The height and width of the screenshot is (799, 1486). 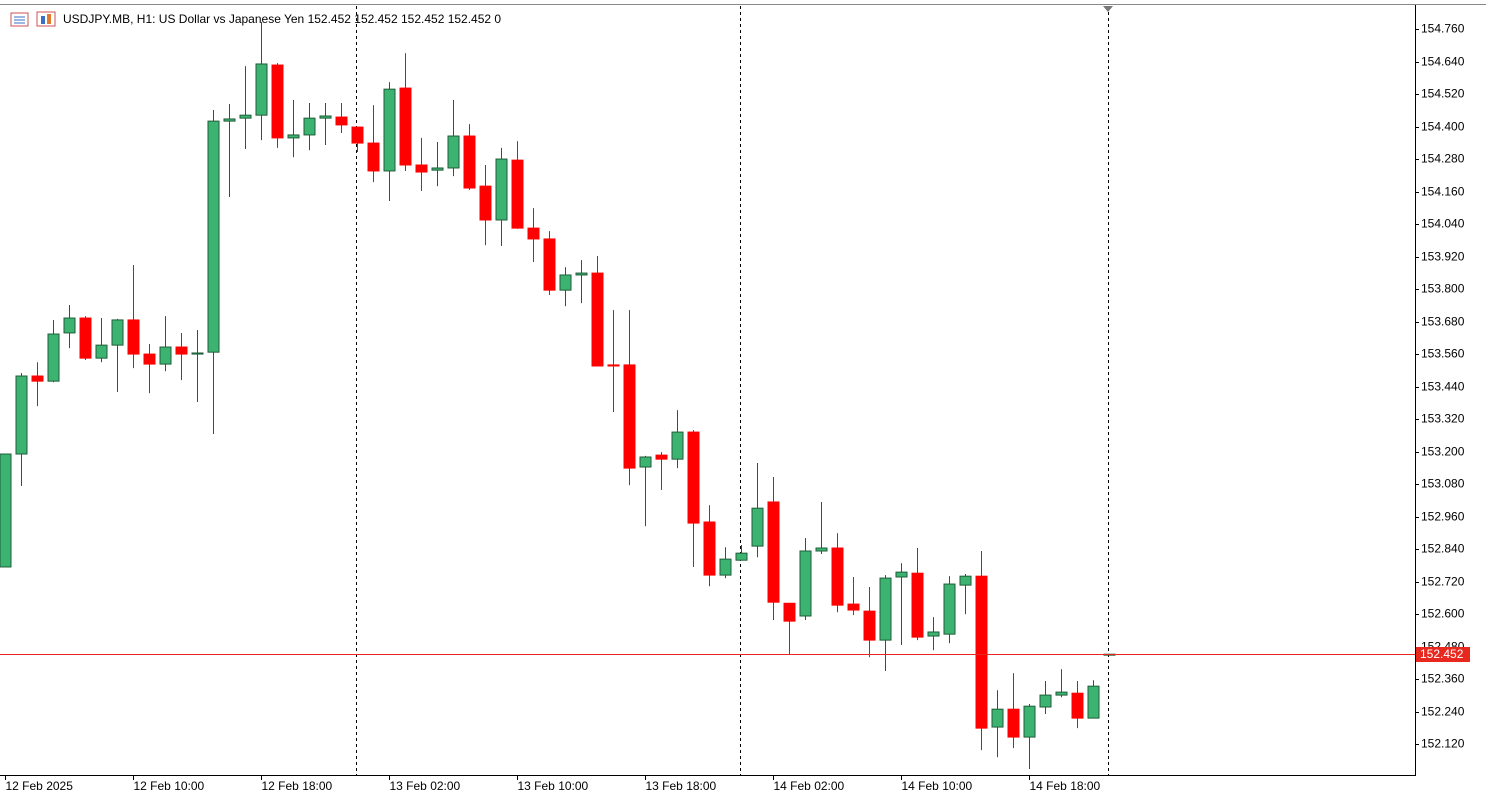 I want to click on y-tick-label: 154.640, so click(x=1443, y=62).